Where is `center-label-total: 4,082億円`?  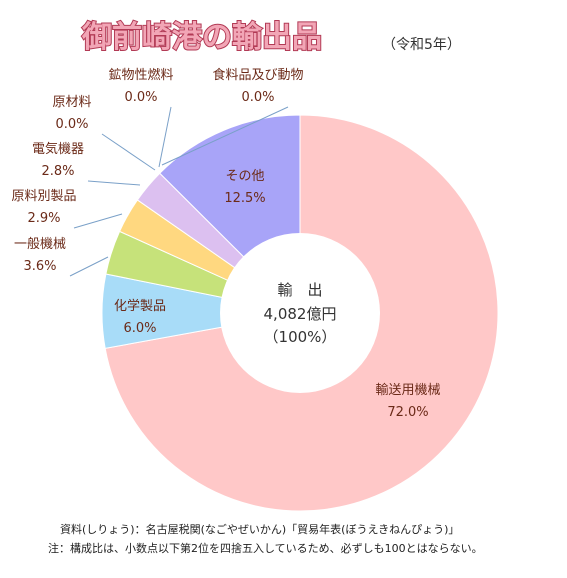
center-label-total: 4,082億円 is located at coordinates (300, 314).